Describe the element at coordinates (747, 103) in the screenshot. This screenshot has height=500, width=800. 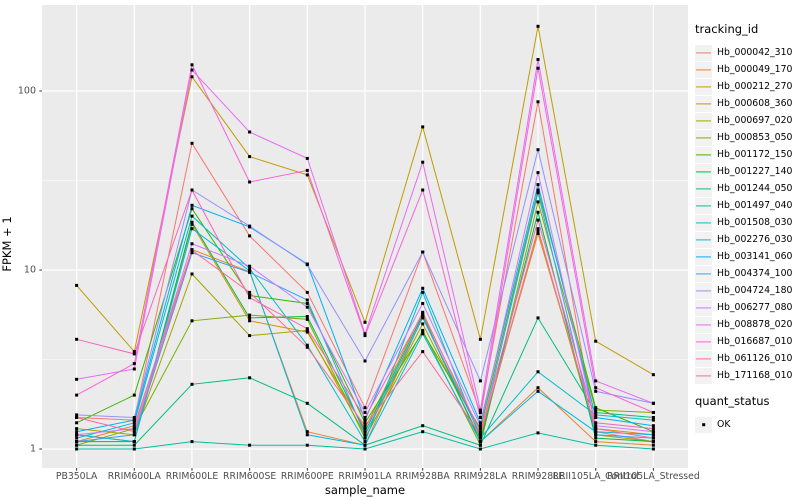
I see `legend-item: Hb_000608_360` at that location.